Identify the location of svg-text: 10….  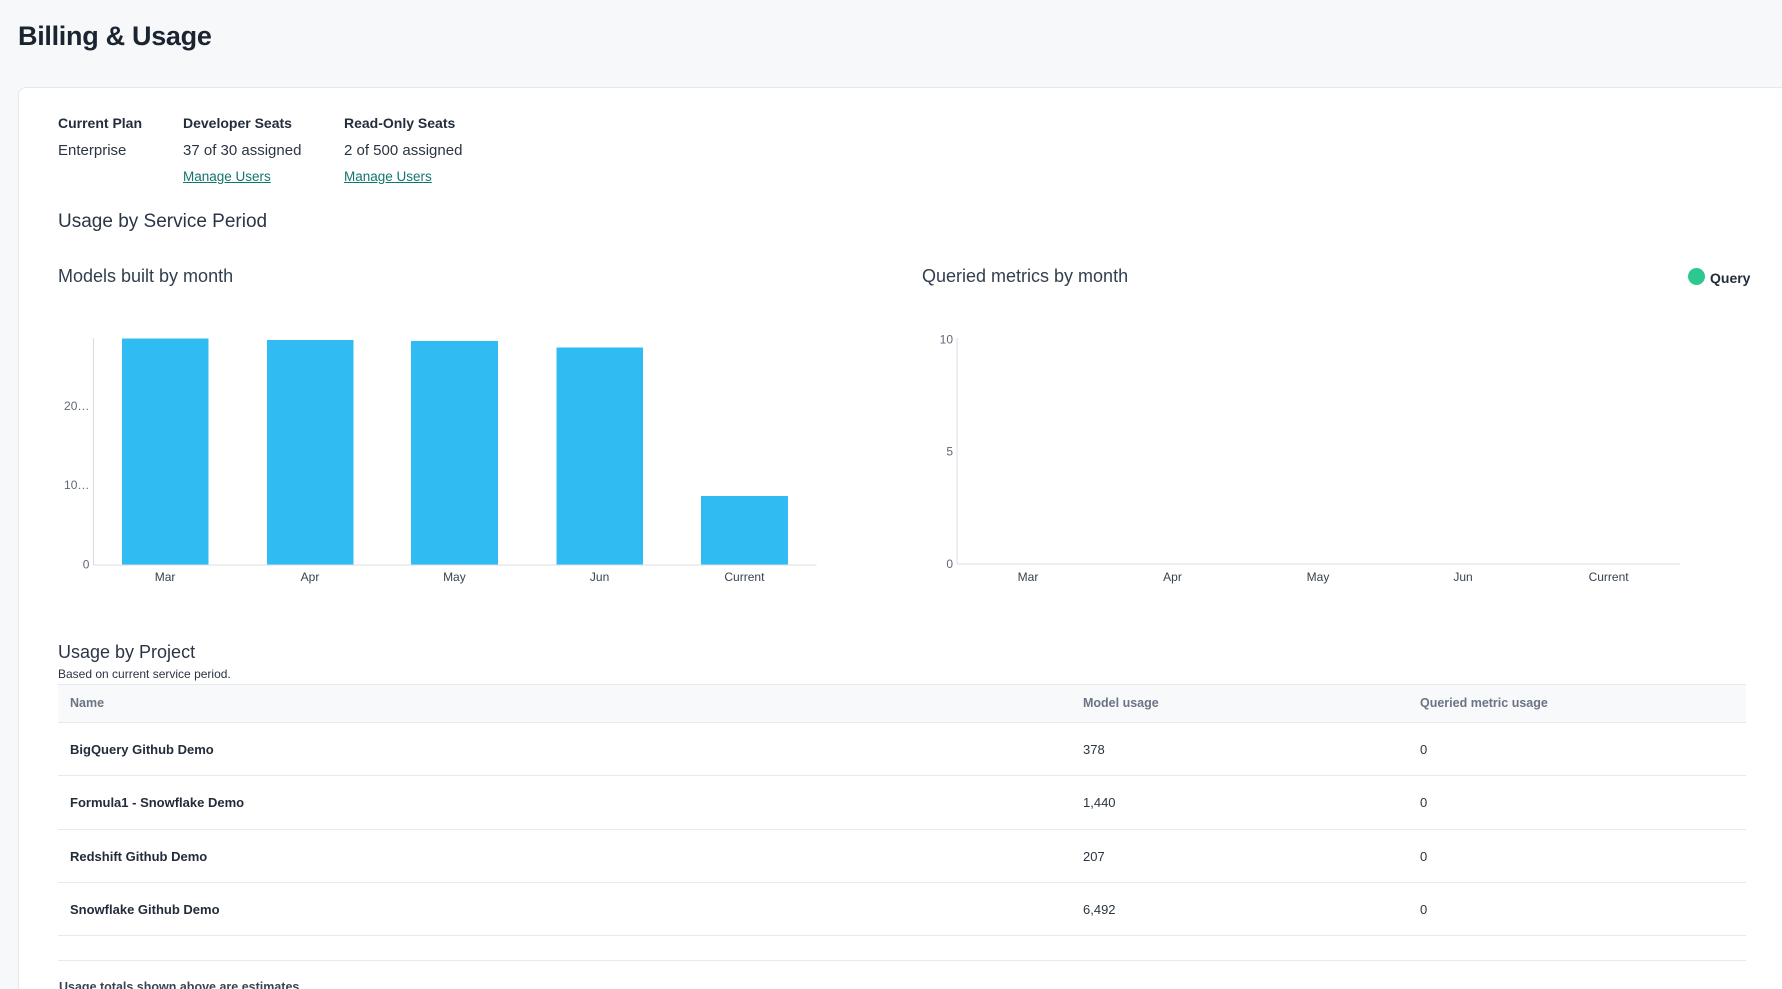
(76, 485).